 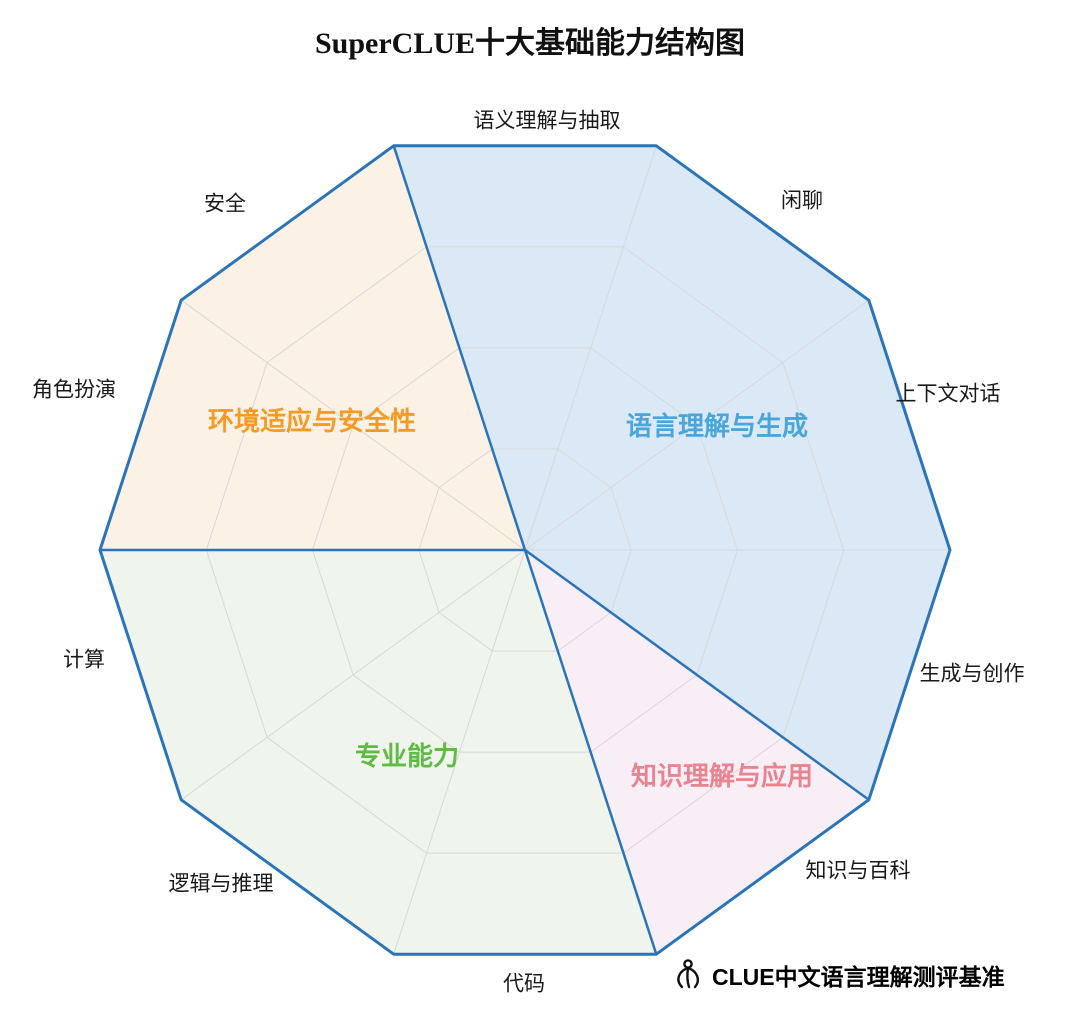 What do you see at coordinates (688, 964) in the screenshot?
I see `claw-ring` at bounding box center [688, 964].